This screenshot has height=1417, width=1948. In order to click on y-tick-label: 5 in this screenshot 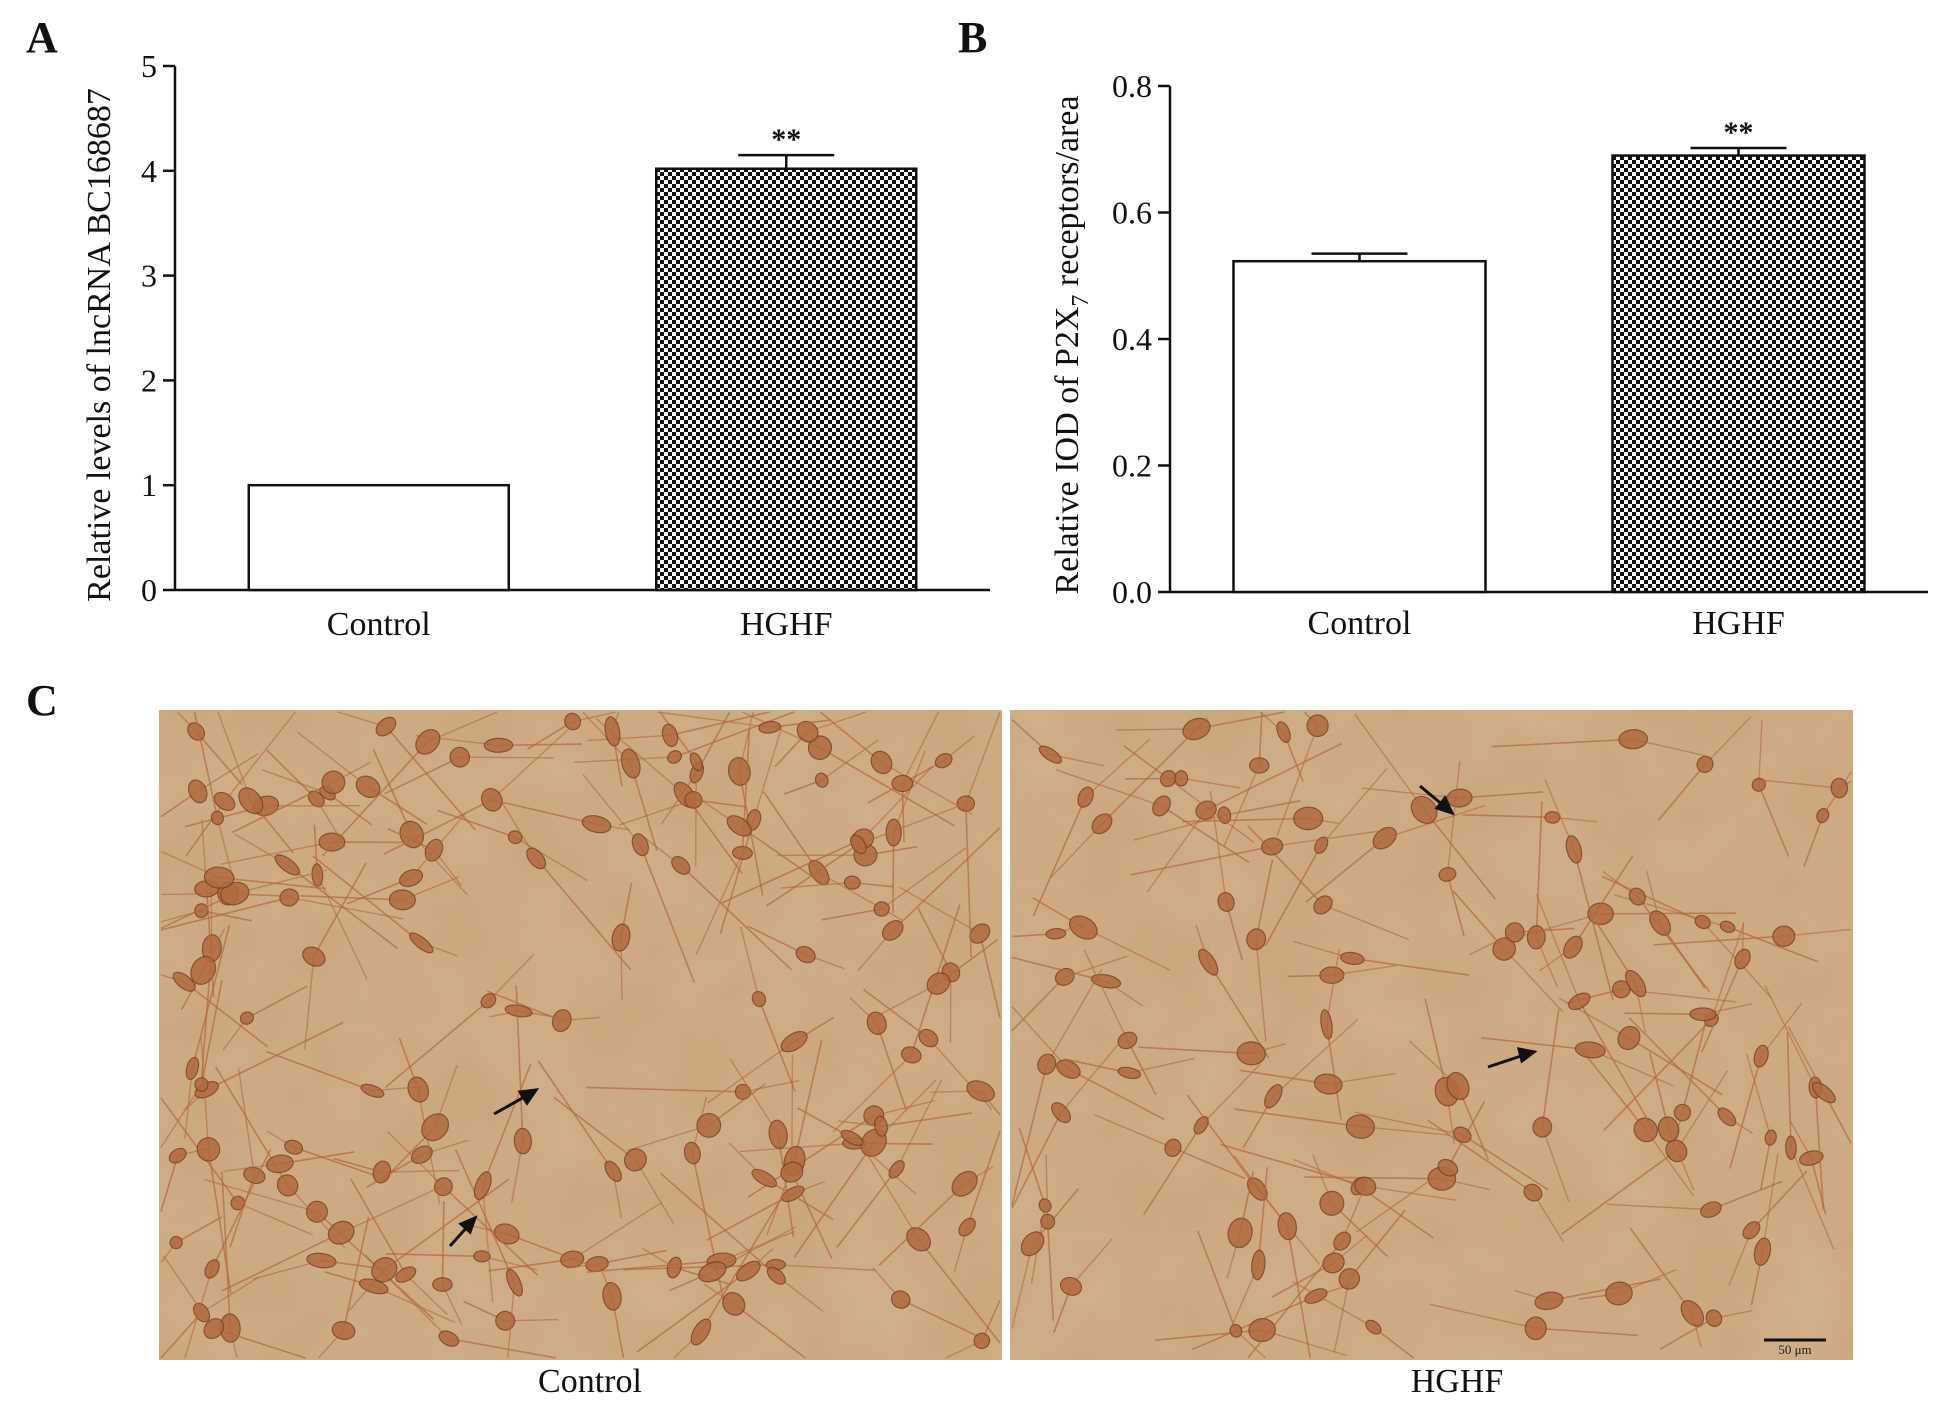, I will do `click(149, 66)`.